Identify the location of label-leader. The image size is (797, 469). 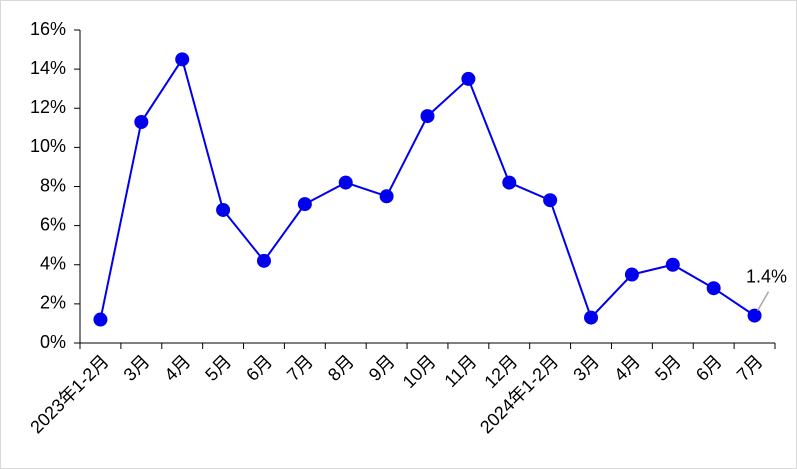
(763, 301).